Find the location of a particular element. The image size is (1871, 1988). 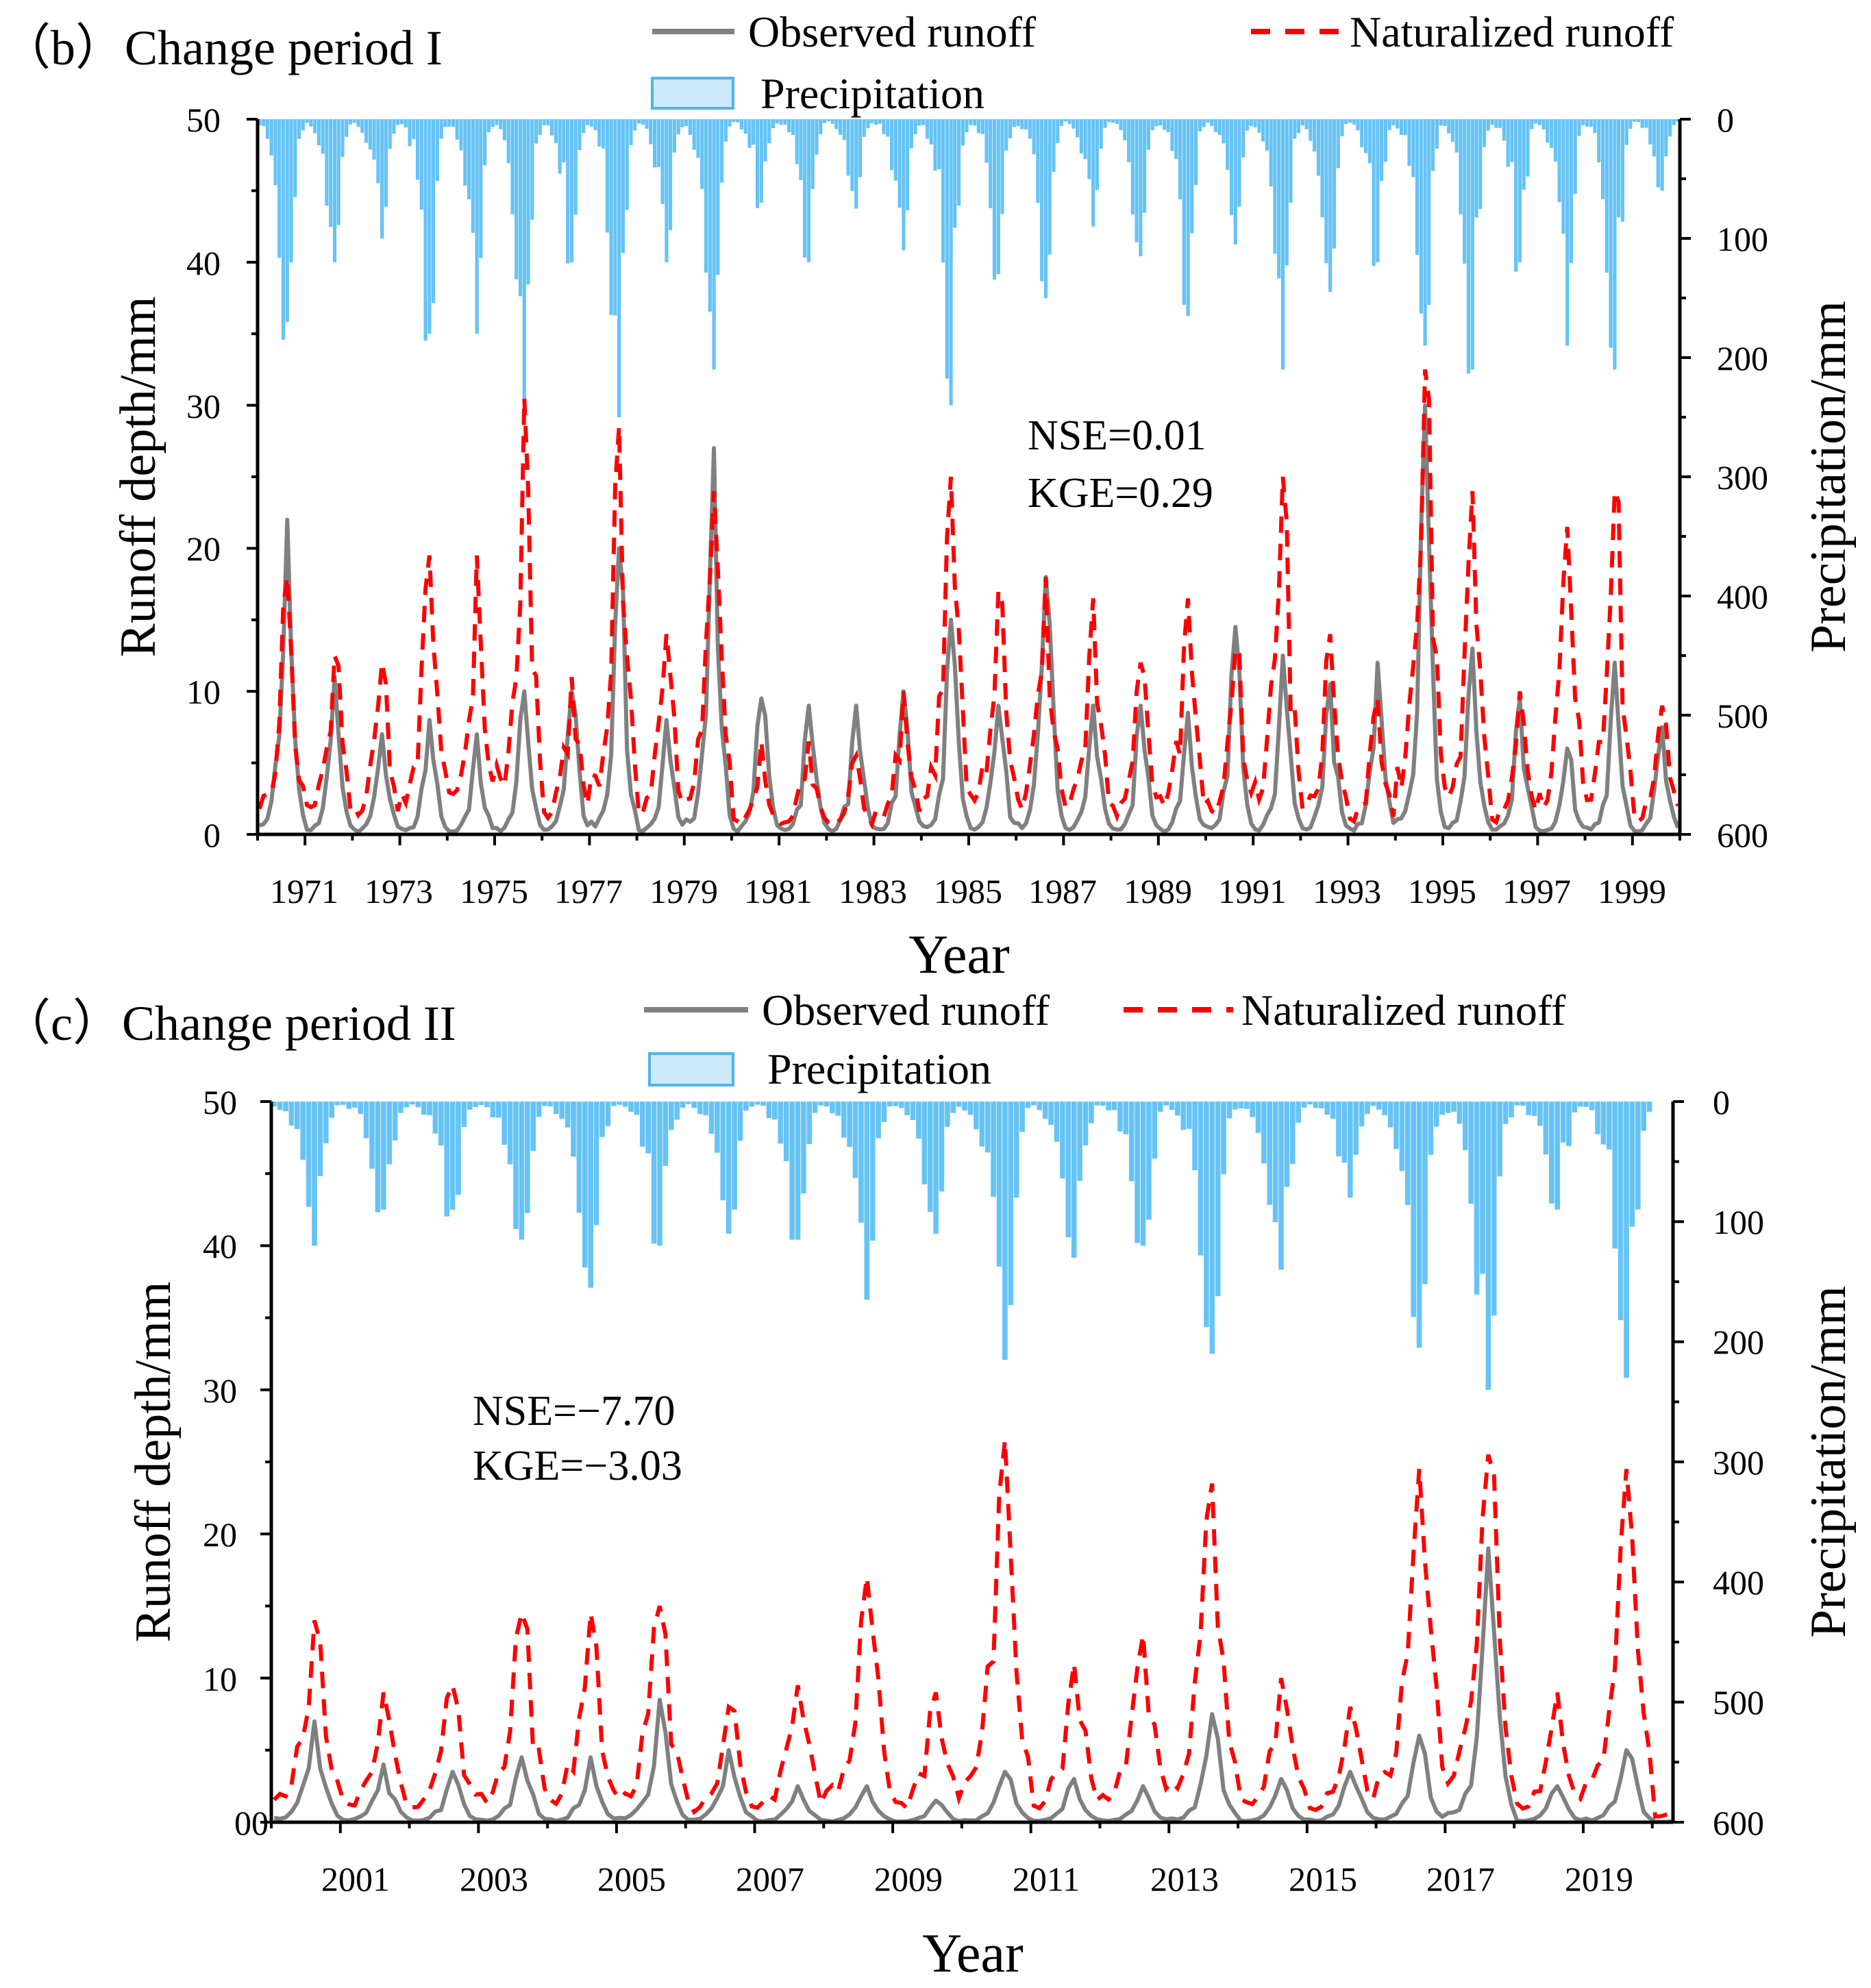

panel-b-y-axis-label-left: Runoff depth/mm is located at coordinates (138, 477).